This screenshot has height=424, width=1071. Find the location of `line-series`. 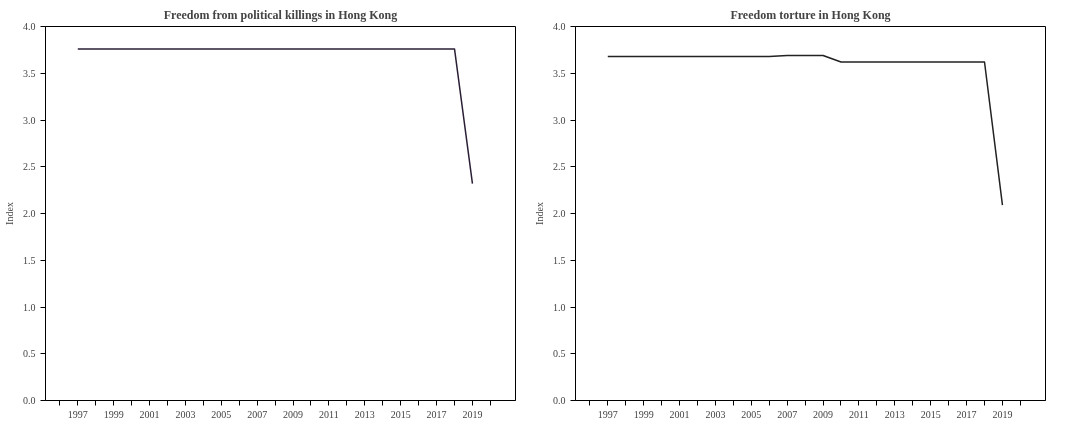

line-series is located at coordinates (805, 130).